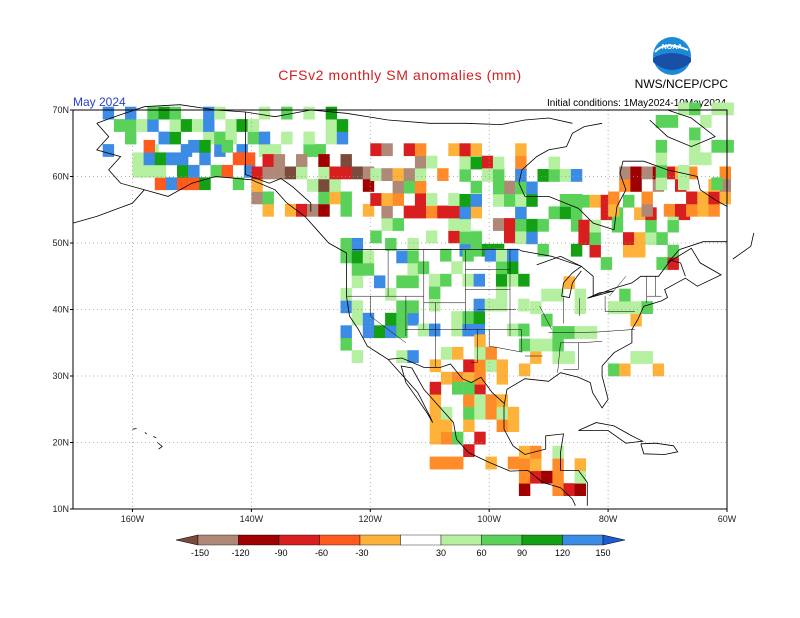 The width and height of the screenshot is (800, 618). I want to click on colorbar: -150 -120 -90 -60 -30 30 60 90 120 150, so click(400, 546).